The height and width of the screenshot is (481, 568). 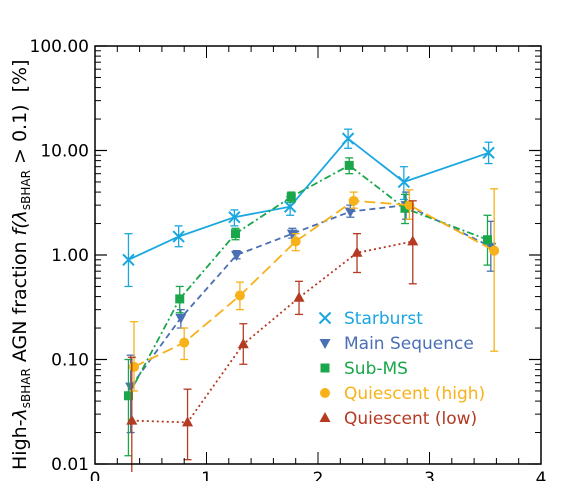 I want to click on y-tick-label: 10.00, so click(x=64, y=152).